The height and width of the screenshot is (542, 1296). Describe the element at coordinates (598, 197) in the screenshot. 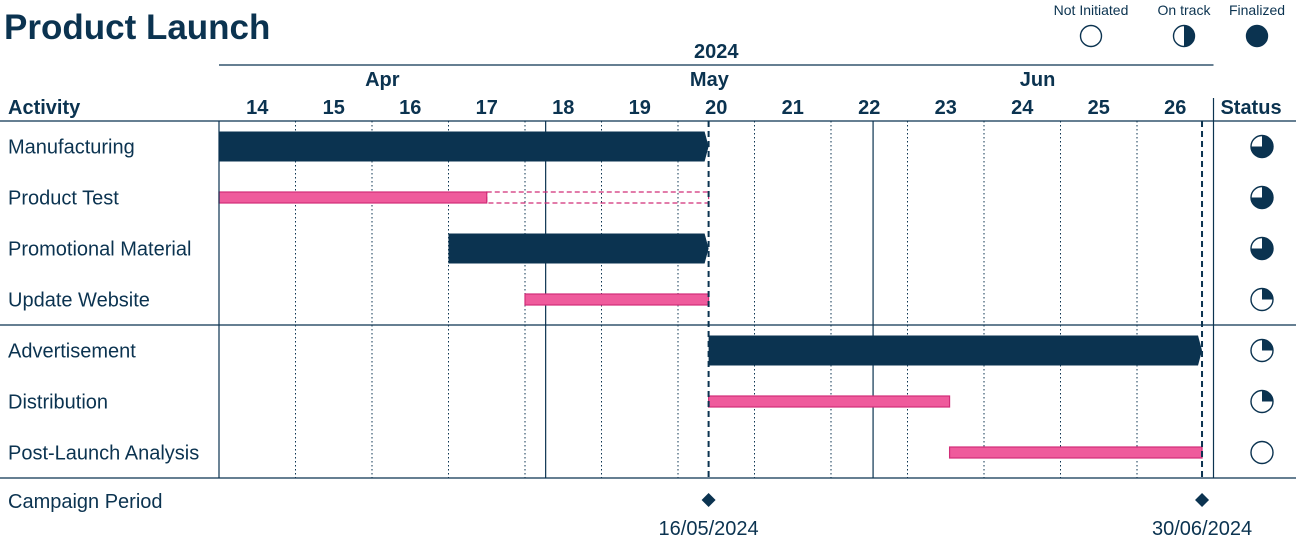

I see `planned-remainder-bar` at that location.